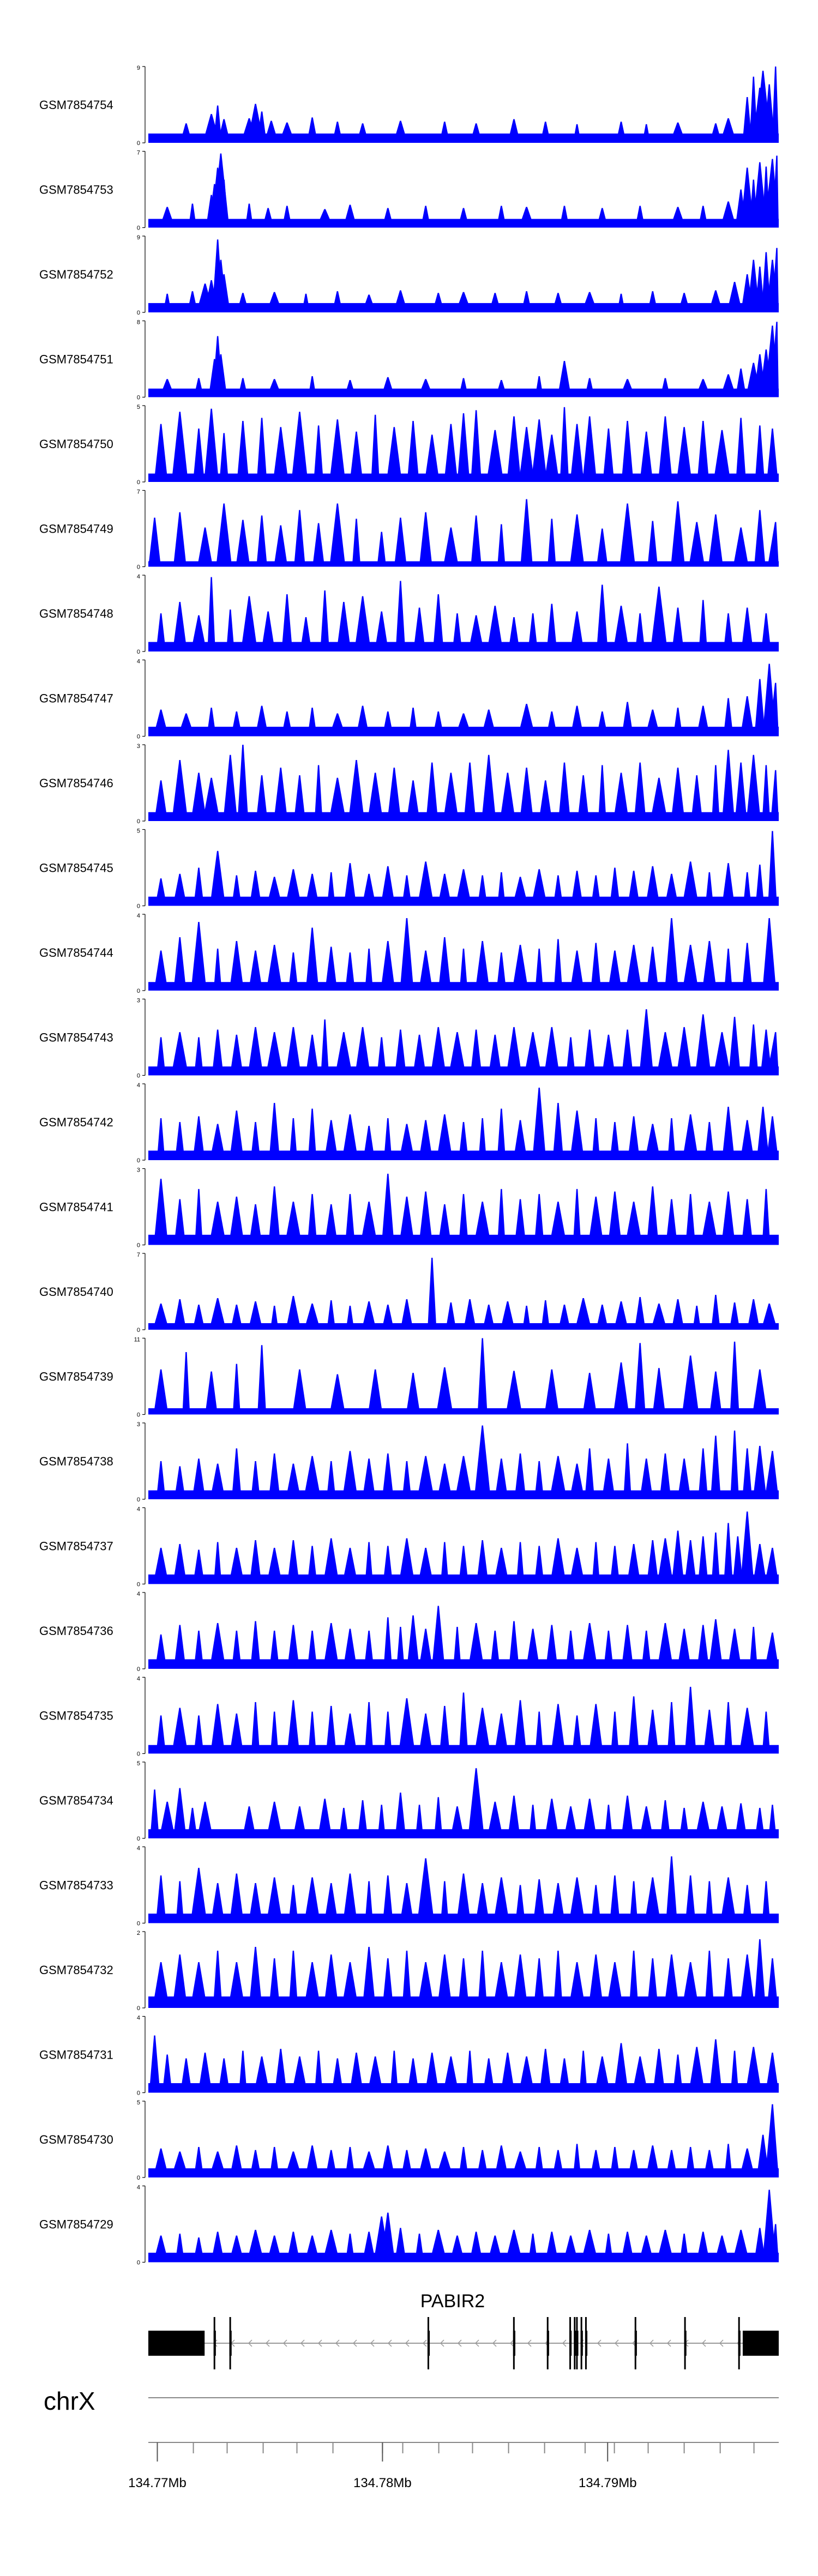  Describe the element at coordinates (409, 445) in the screenshot. I see `track-GSM7854750: GSM7854750 5 0` at that location.